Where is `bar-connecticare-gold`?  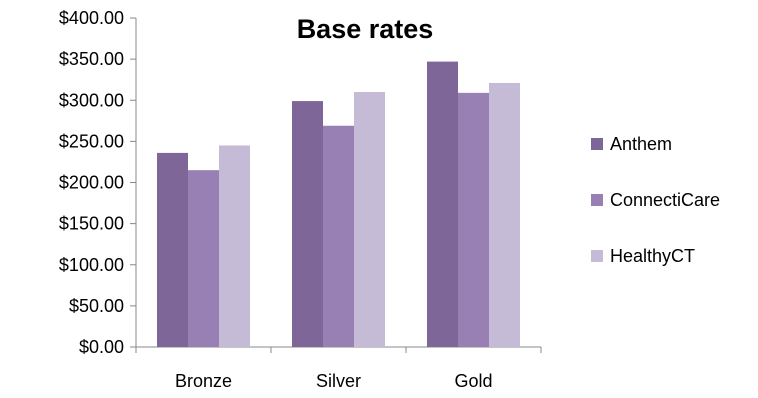 bar-connecticare-gold is located at coordinates (473, 219).